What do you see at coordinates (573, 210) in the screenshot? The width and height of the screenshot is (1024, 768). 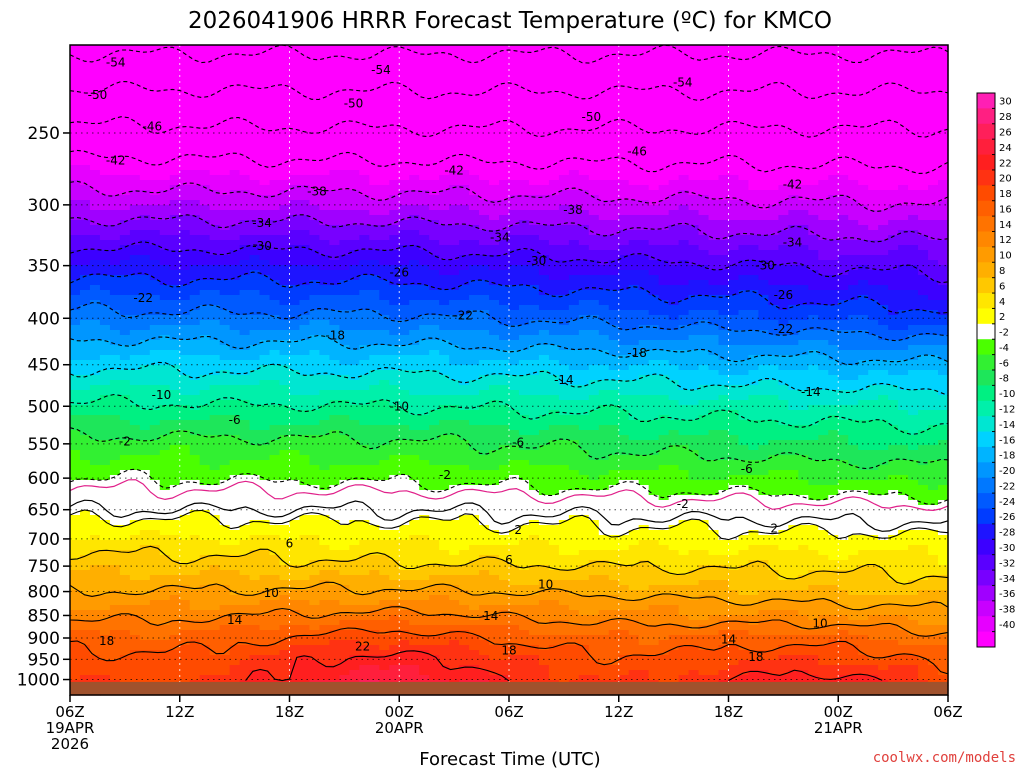 I see `contour-label-text: -38` at bounding box center [573, 210].